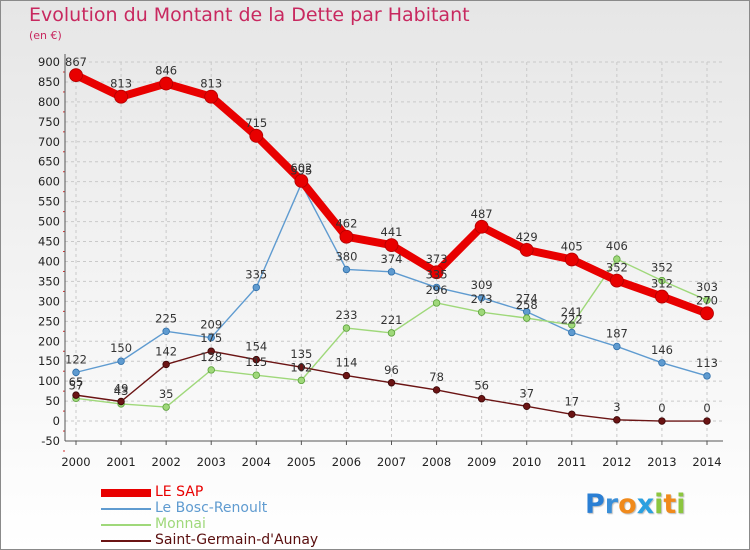  What do you see at coordinates (49, 321) in the screenshot?
I see `y-tick-label: 250` at bounding box center [49, 321].